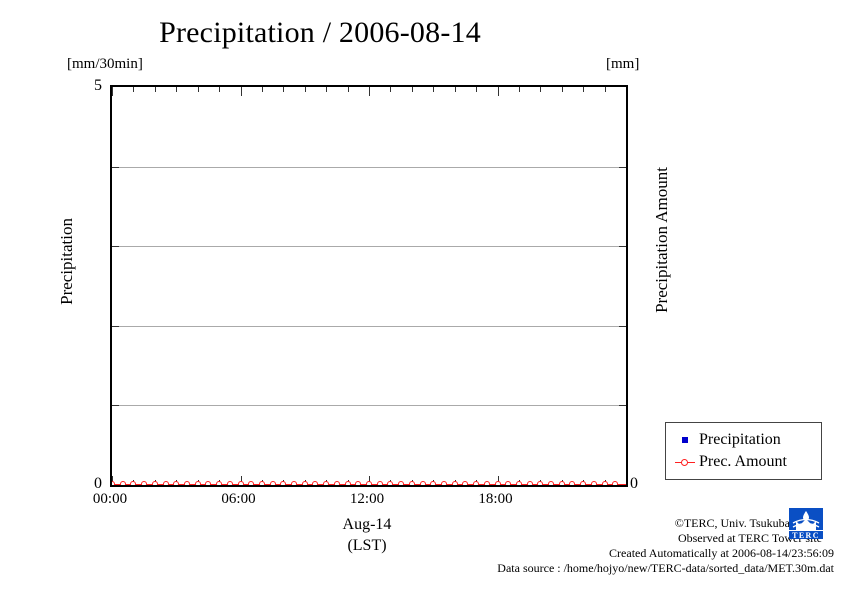  I want to click on legend-item-prec-amount: Prec. Amount, so click(743, 462).